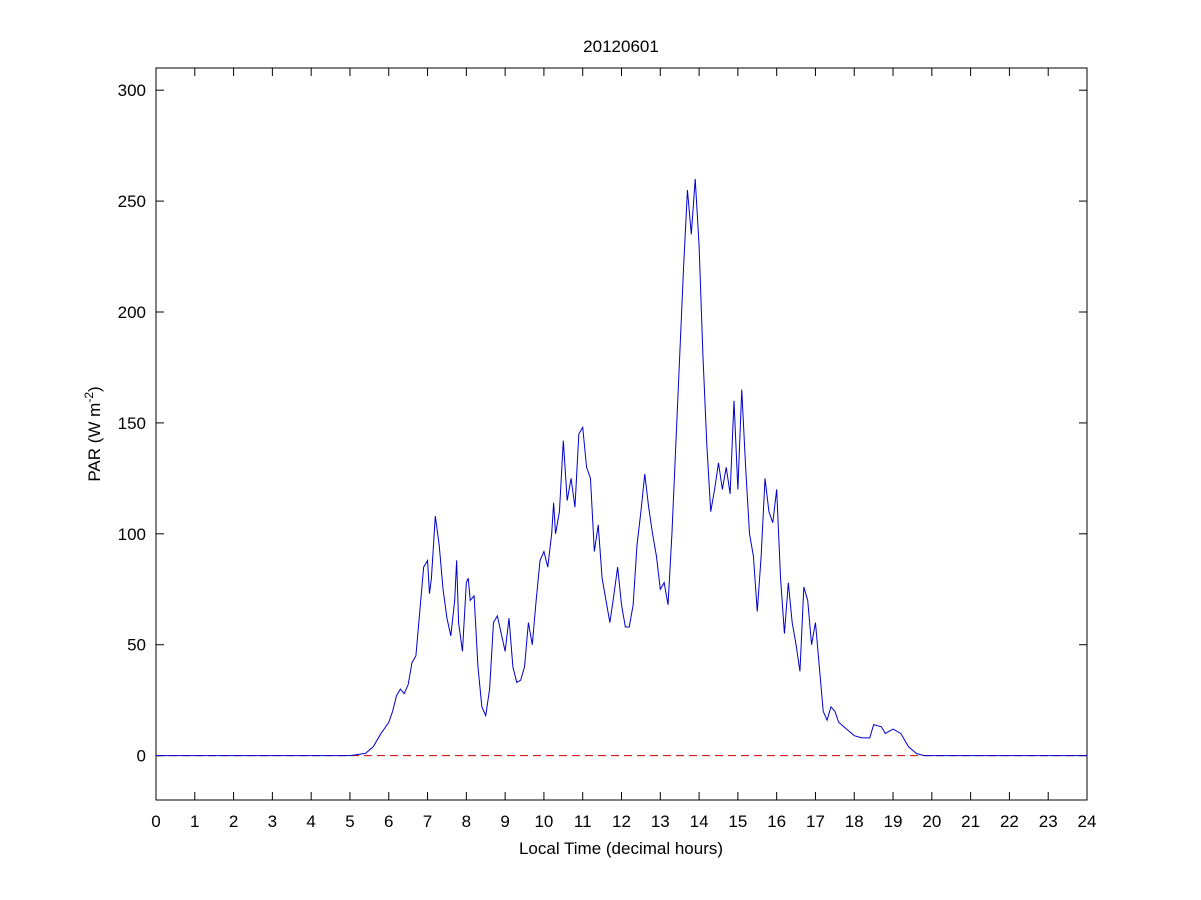 The height and width of the screenshot is (900, 1201). What do you see at coordinates (660, 821) in the screenshot?
I see `x-tick-label: 13` at bounding box center [660, 821].